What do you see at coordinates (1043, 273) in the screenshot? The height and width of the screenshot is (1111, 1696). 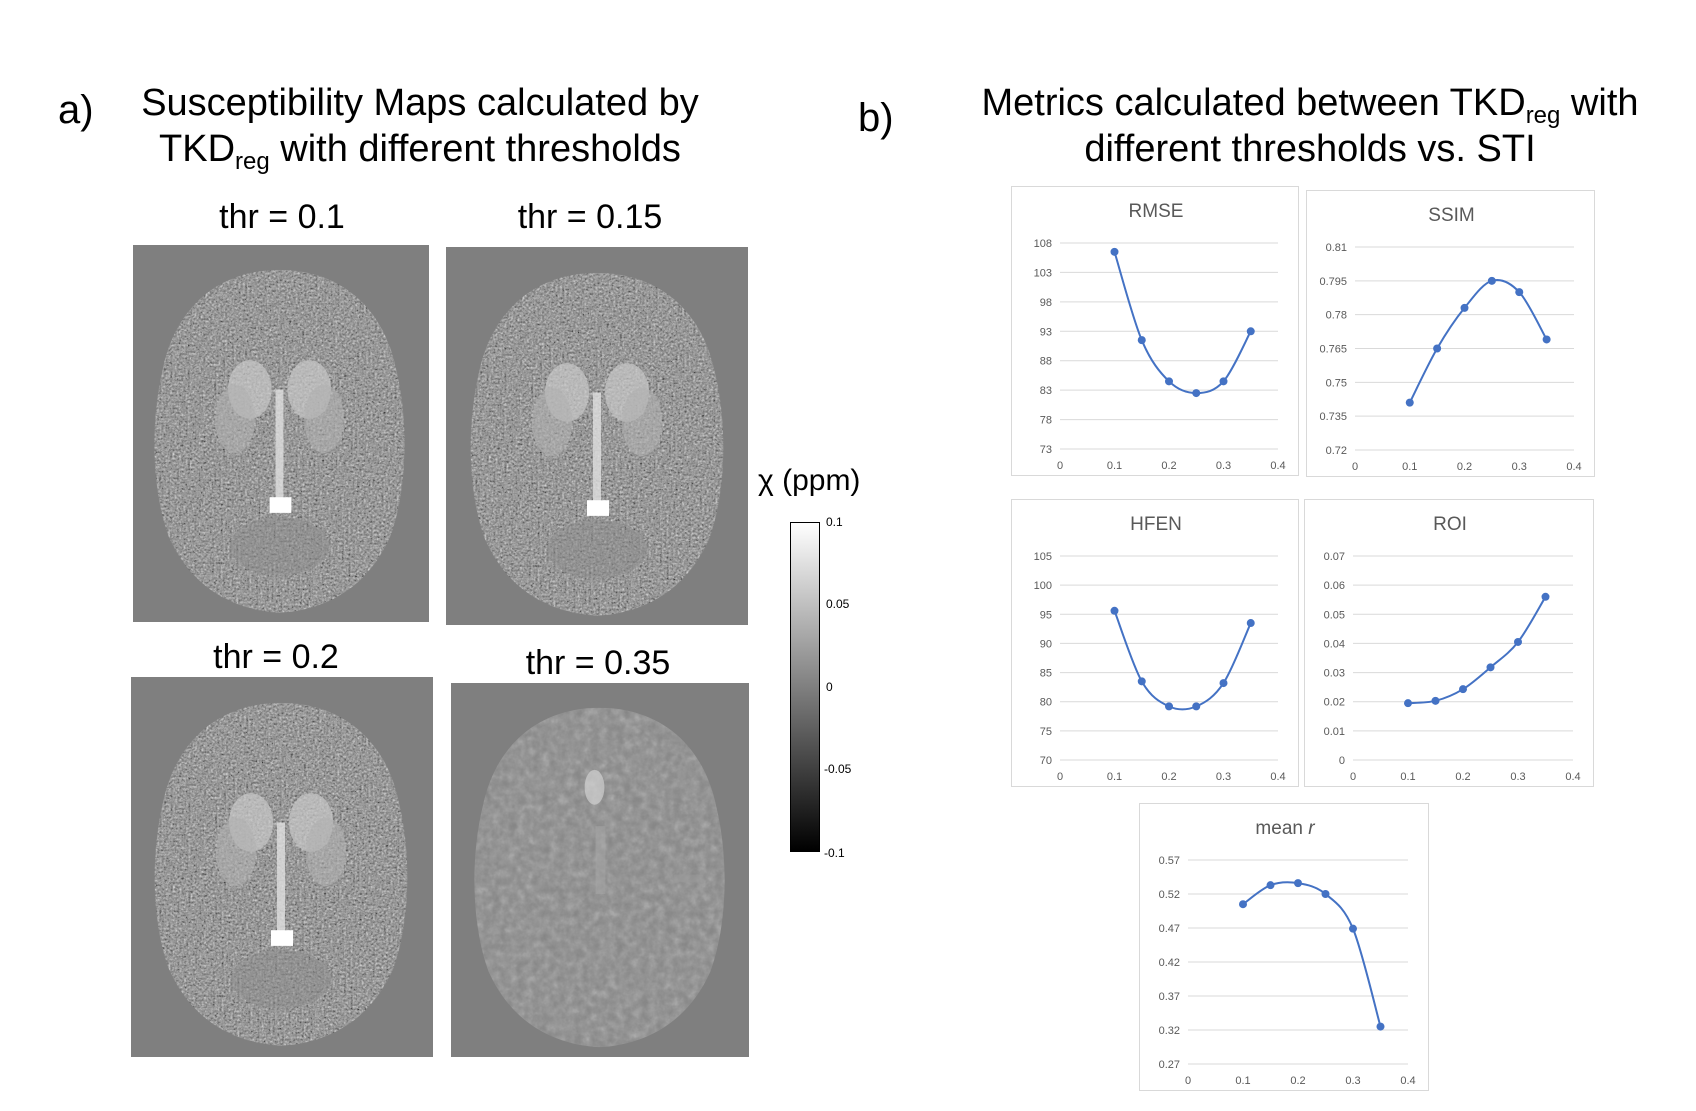 I see `y-tick-label: 103` at bounding box center [1043, 273].